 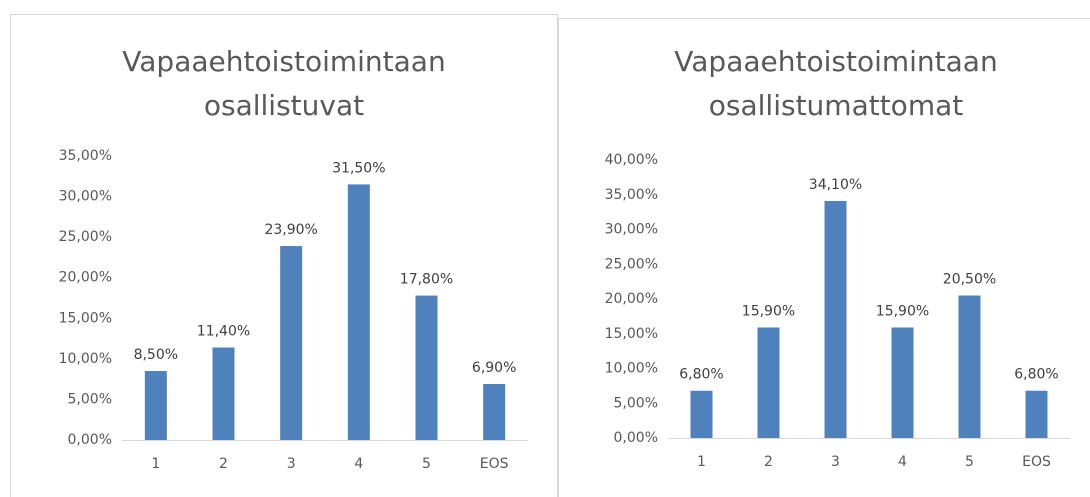 What do you see at coordinates (358, 168) in the screenshot?
I see `value-label: 31,50%` at bounding box center [358, 168].